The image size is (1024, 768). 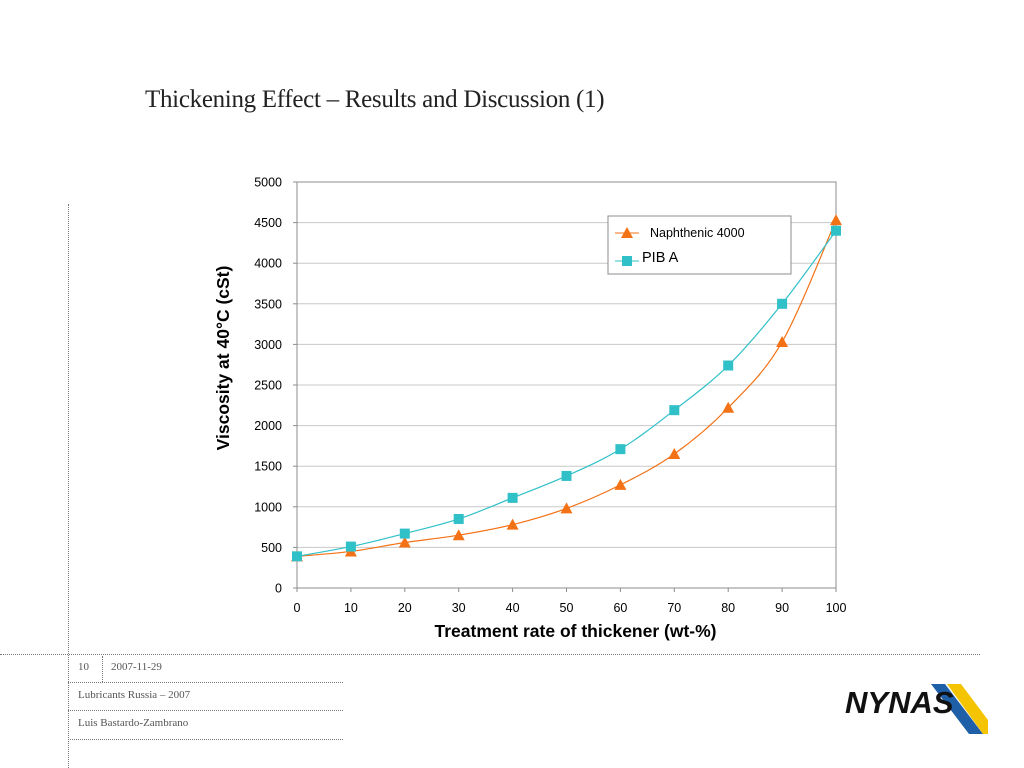 I want to click on footer-author: Luis Bastardo-Zambrano, so click(x=133, y=723).